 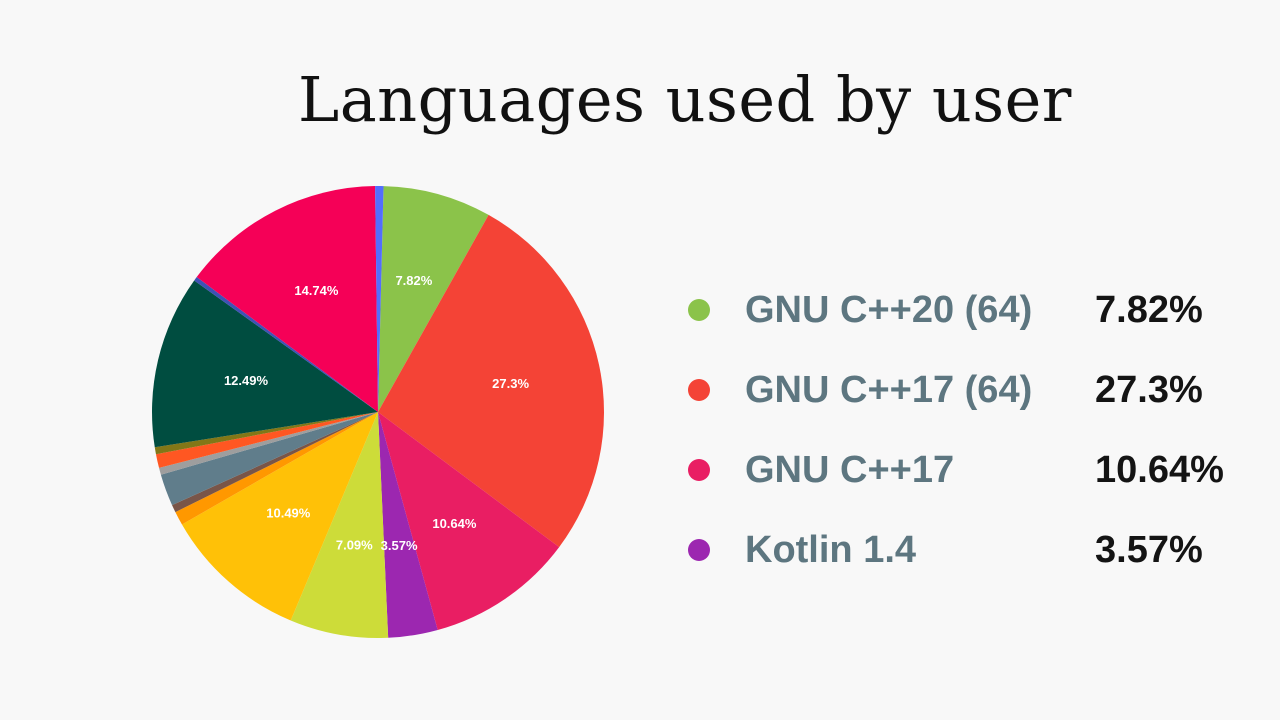 What do you see at coordinates (850, 469) in the screenshot?
I see `legend-label: GNU C++17` at bounding box center [850, 469].